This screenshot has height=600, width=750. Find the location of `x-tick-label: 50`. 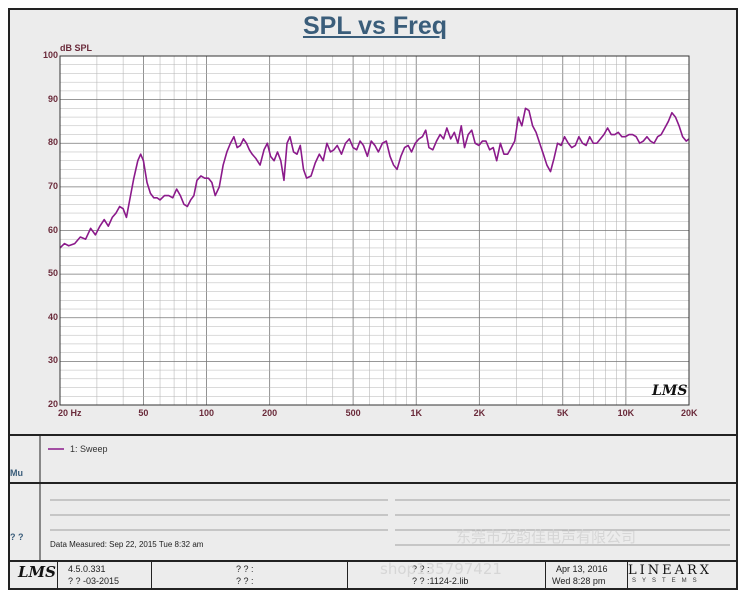

x-tick-label: 50 is located at coordinates (143, 413).